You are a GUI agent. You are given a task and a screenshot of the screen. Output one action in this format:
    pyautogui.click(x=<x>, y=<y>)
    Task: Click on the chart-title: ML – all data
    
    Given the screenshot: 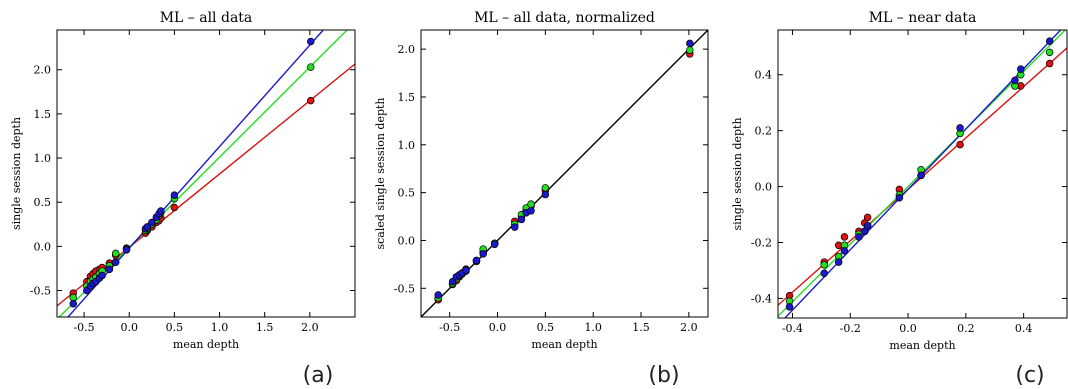 What is the action you would take?
    pyautogui.click(x=206, y=18)
    